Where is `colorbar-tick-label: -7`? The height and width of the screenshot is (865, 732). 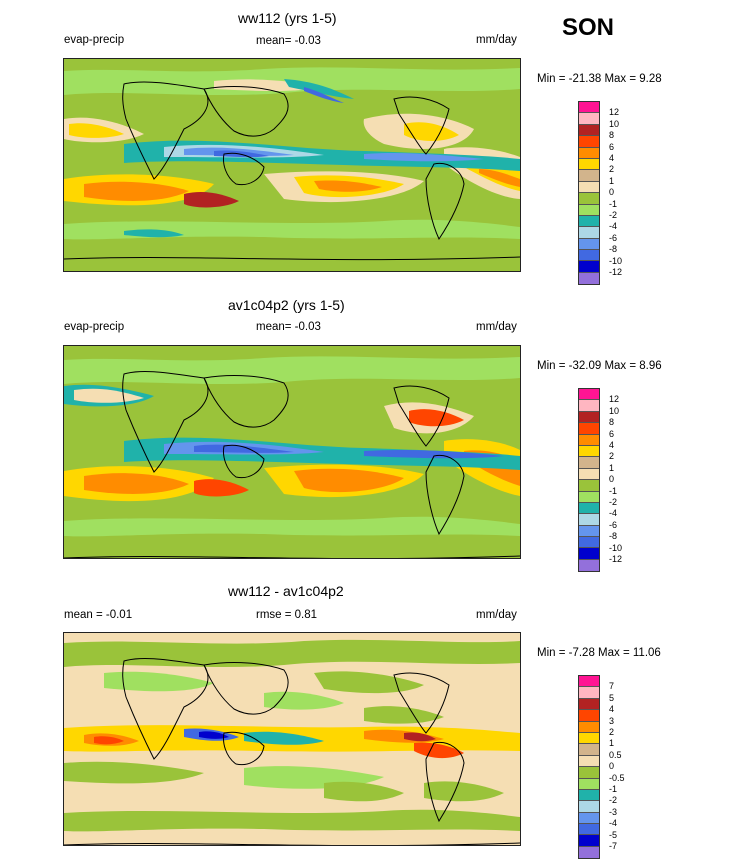 colorbar-tick-label: -7 is located at coordinates (613, 846).